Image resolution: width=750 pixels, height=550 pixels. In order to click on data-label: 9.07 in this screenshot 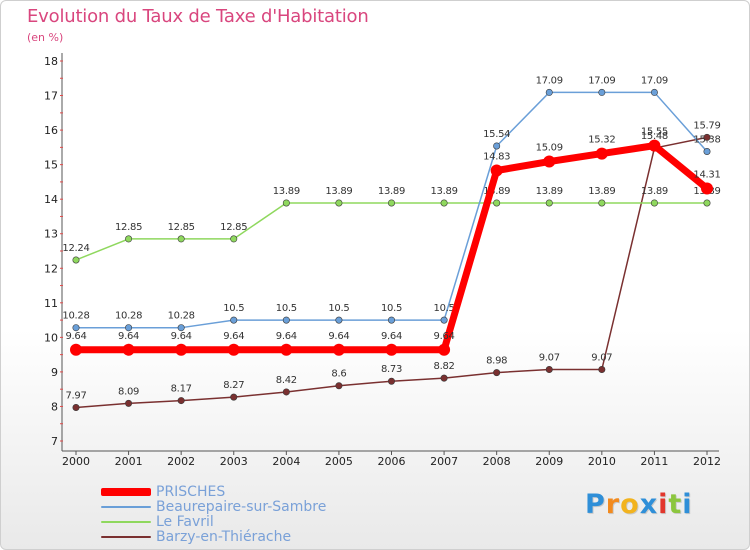, I will do `click(549, 357)`.